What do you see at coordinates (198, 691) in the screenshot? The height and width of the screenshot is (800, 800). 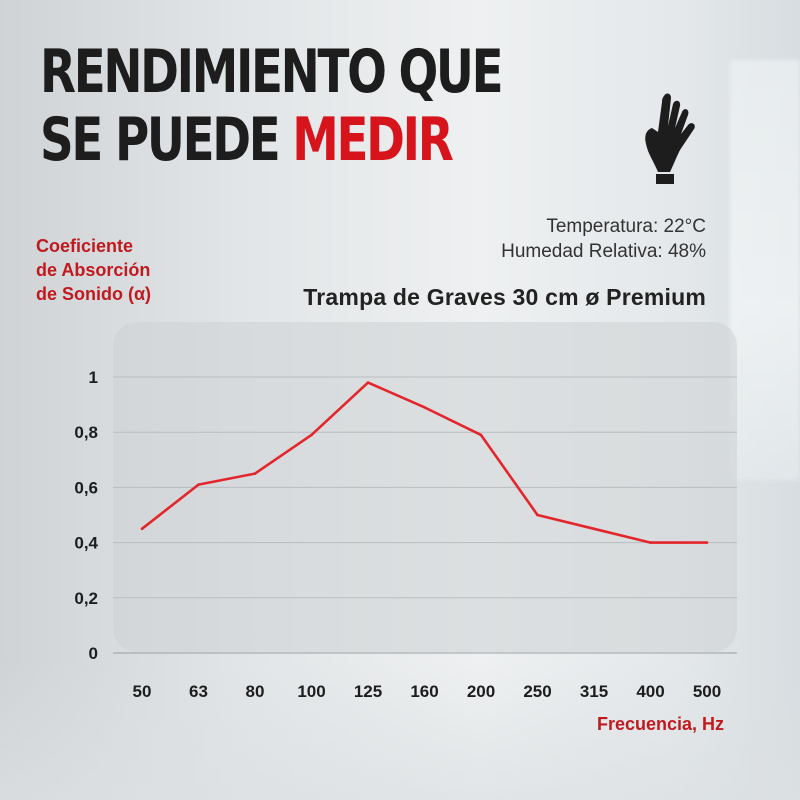 I see `x-tick-label: 63` at bounding box center [198, 691].